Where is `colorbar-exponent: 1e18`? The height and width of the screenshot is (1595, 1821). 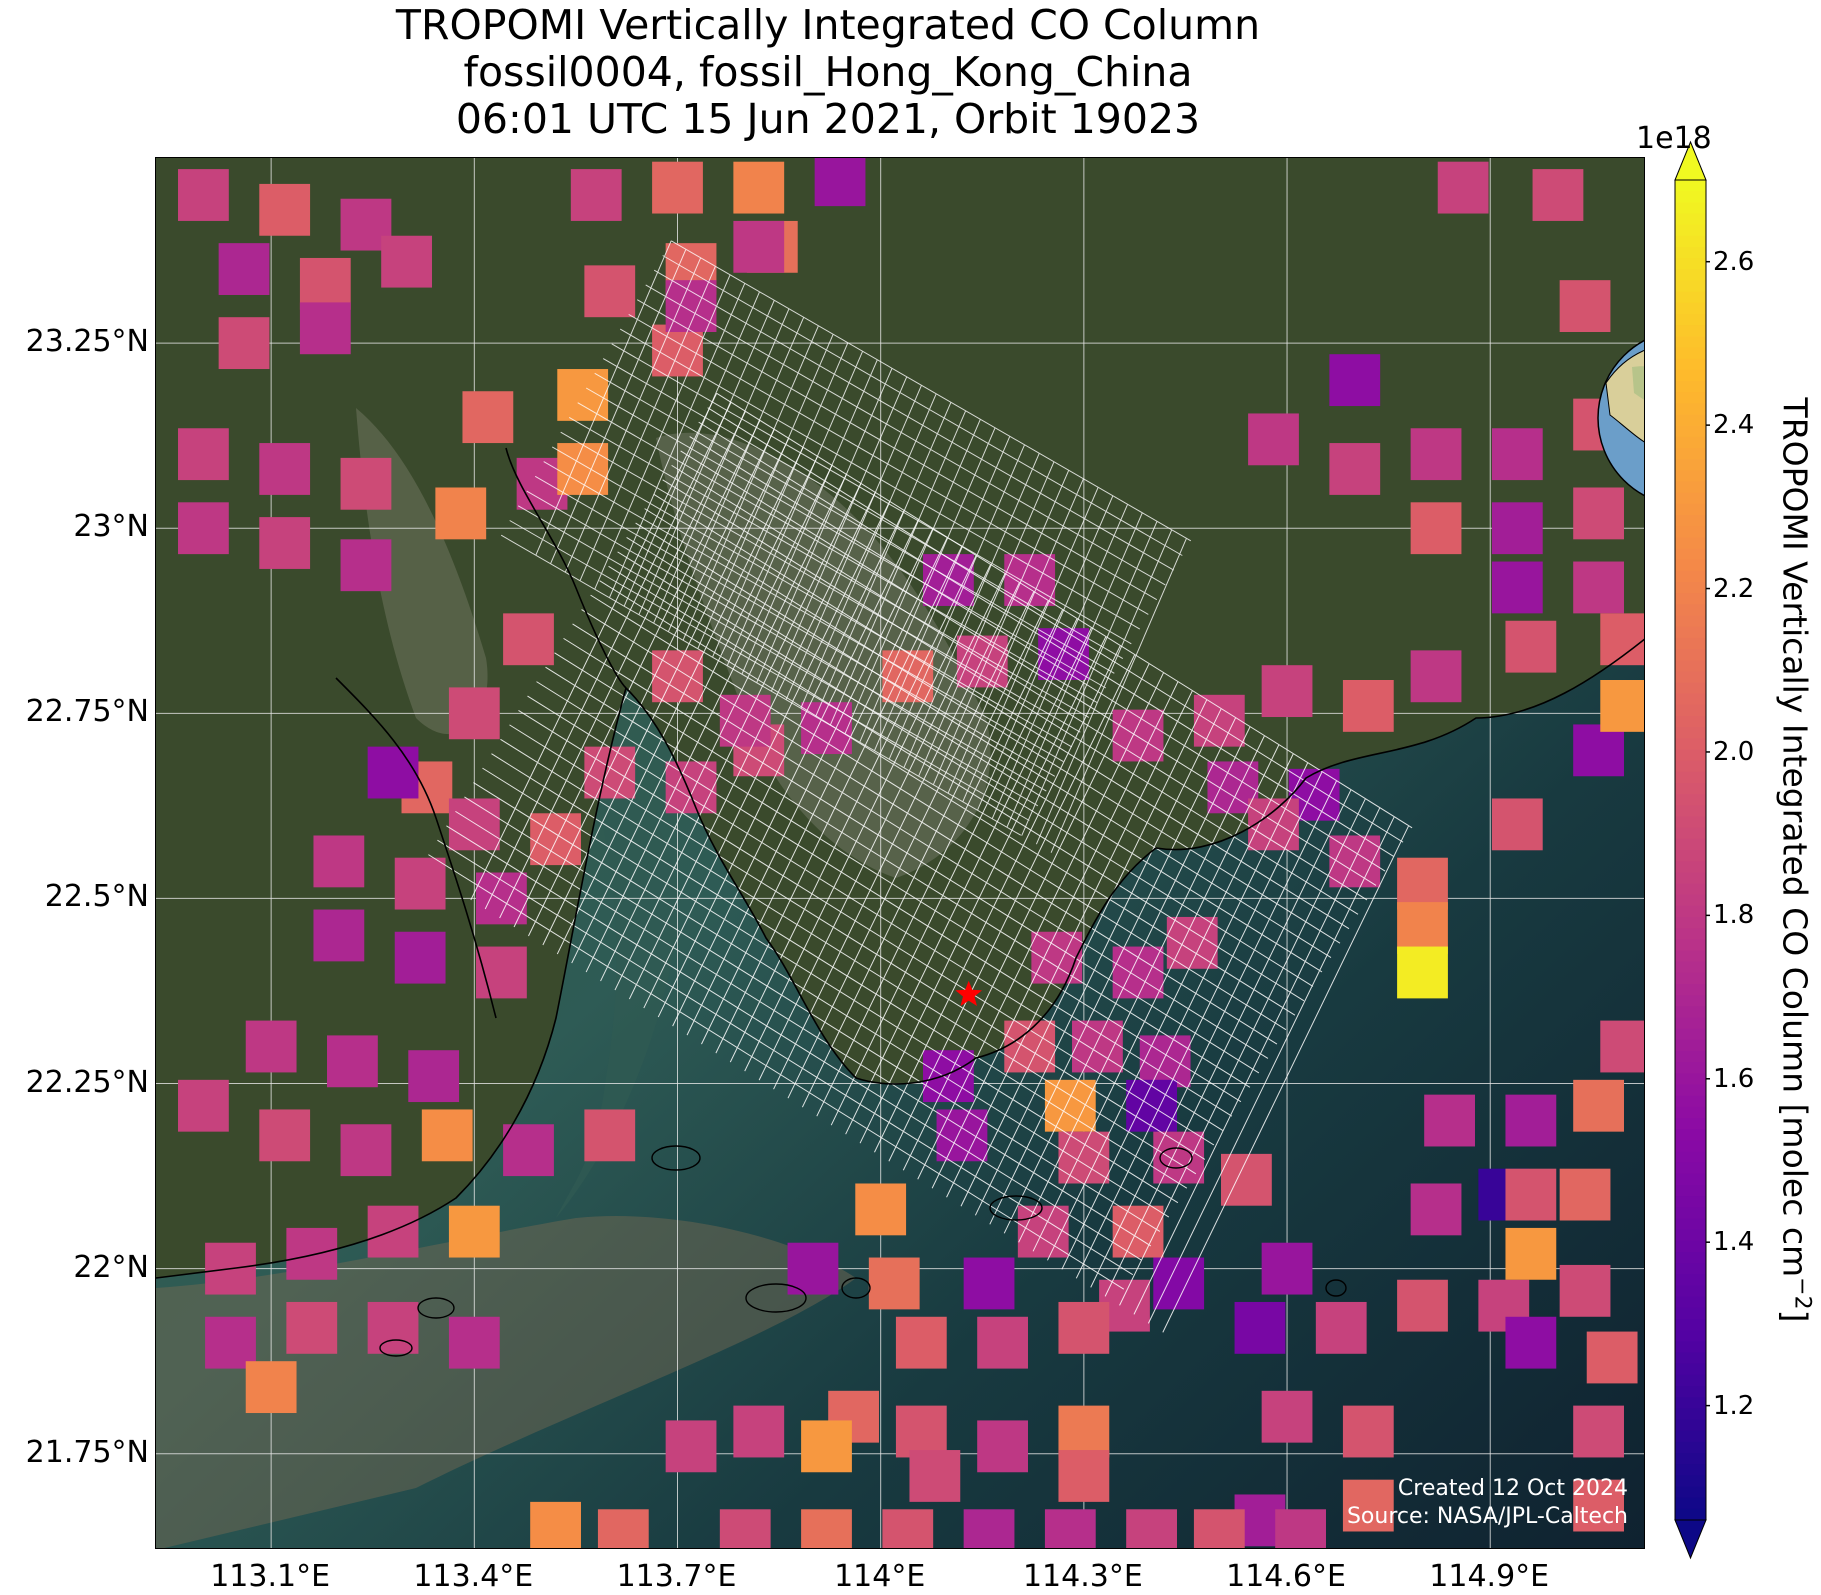
colorbar-exponent: 1e18 is located at coordinates (1674, 138).